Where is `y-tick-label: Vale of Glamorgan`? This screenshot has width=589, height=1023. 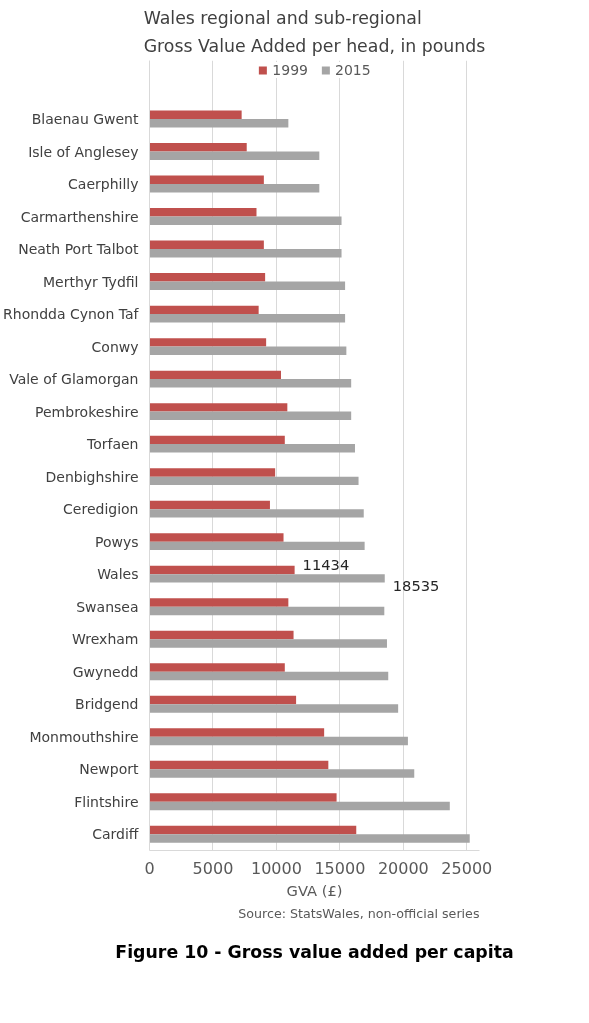 y-tick-label: Vale of Glamorgan is located at coordinates (74, 379).